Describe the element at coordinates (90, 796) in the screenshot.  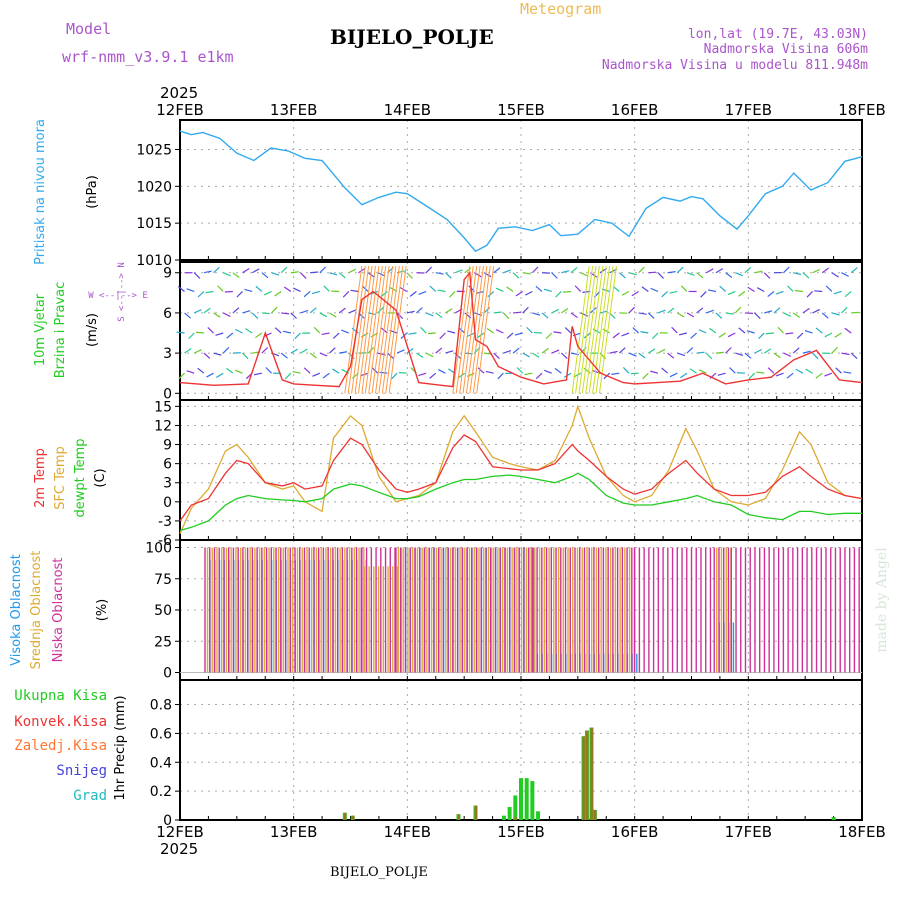
I see `precip-label-grad: Grad` at that location.